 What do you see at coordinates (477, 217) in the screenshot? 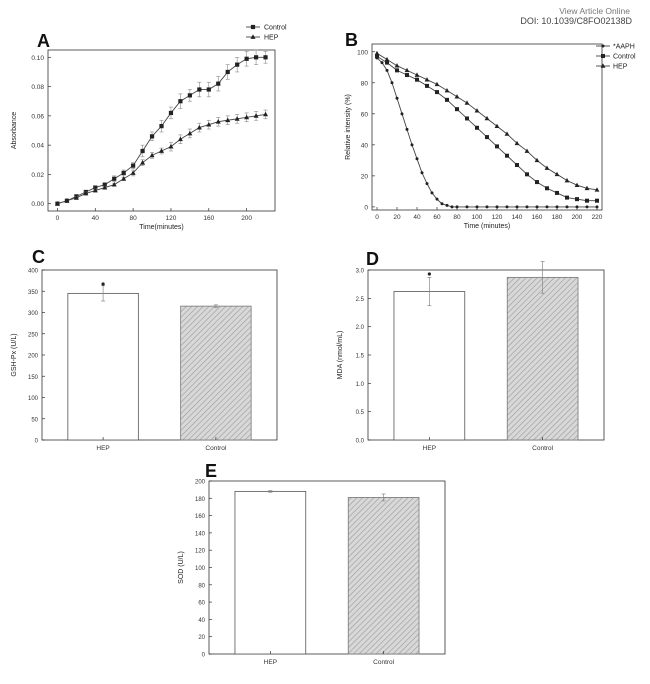
I see `x-tick-label: 100` at bounding box center [477, 217].